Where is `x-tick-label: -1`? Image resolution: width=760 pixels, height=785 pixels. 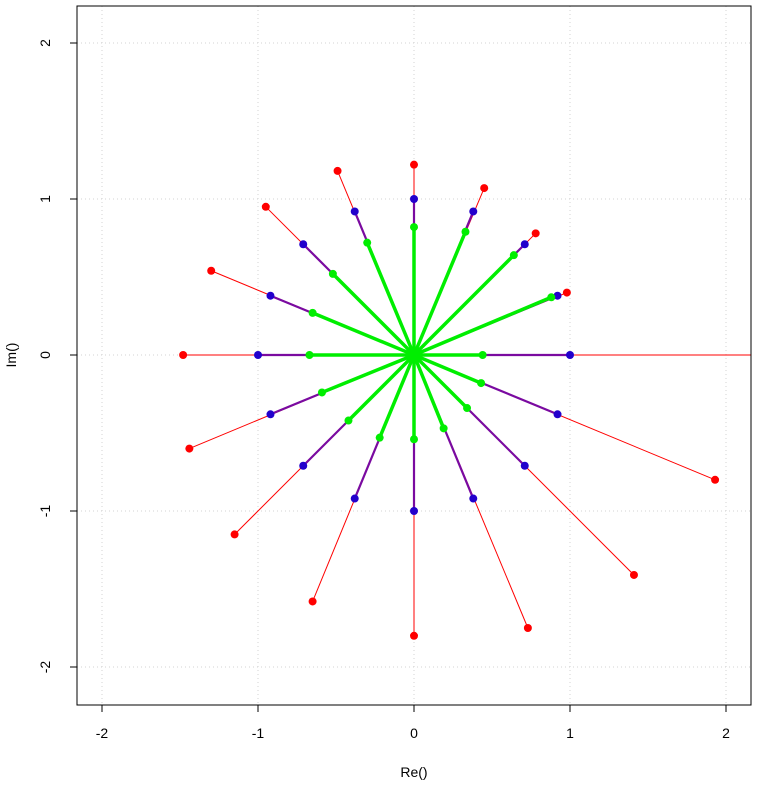
x-tick-label: -1 is located at coordinates (258, 733).